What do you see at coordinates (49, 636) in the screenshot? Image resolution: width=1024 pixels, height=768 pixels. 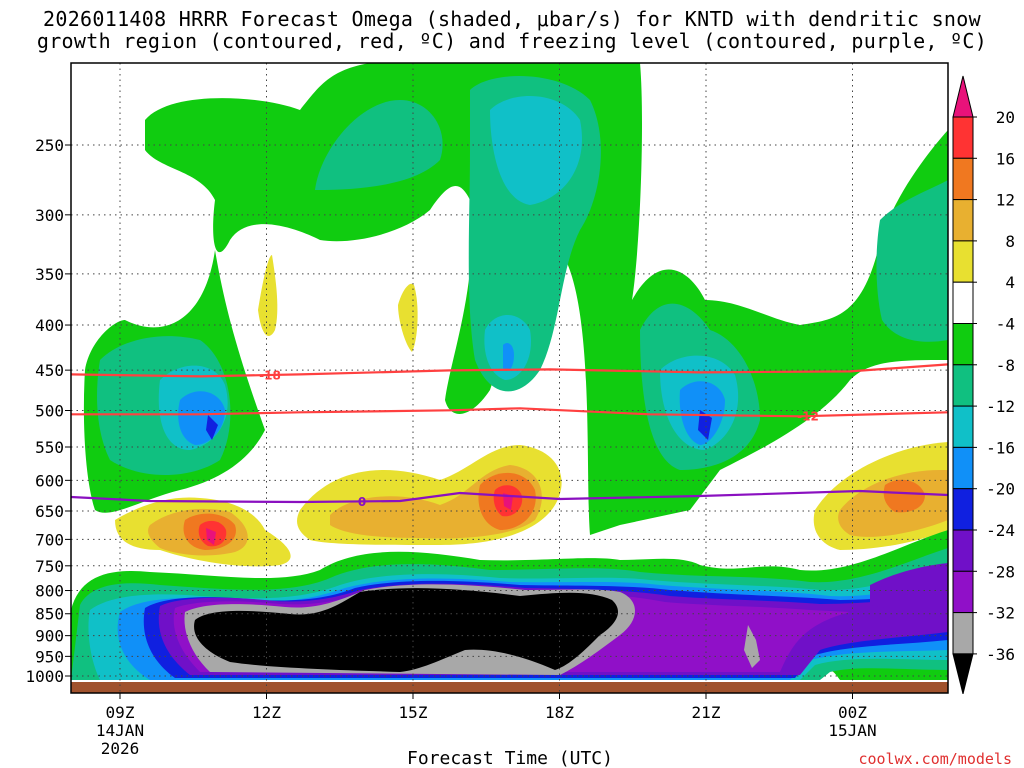 I see `y-tick-label: 900` at bounding box center [49, 636].